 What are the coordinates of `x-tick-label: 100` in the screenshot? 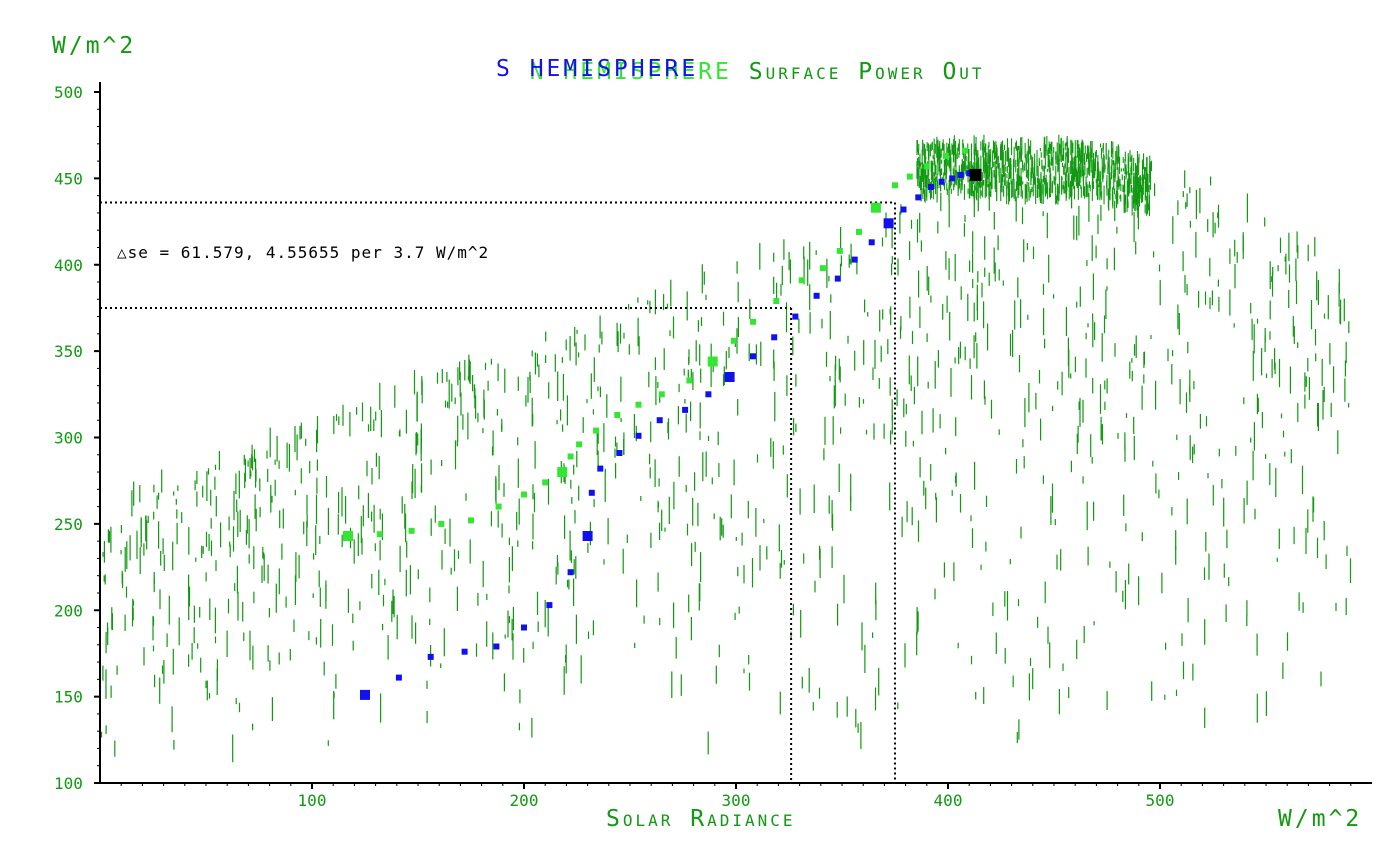 It's located at (312, 800).